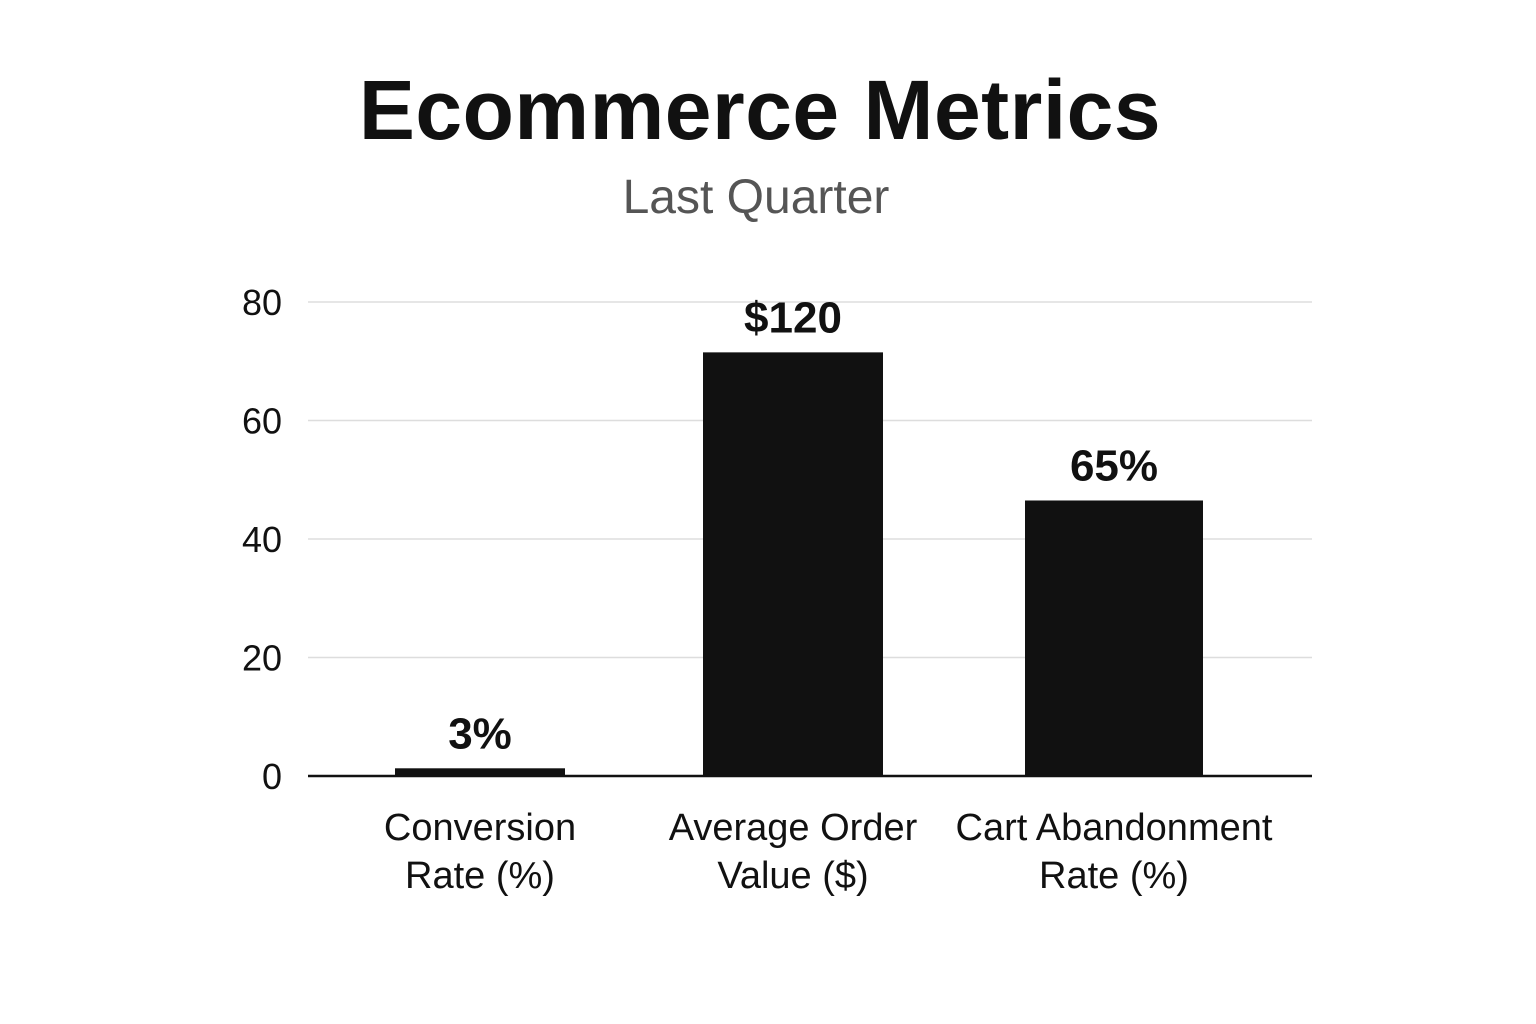  Describe the element at coordinates (272, 776) in the screenshot. I see `y-tick-label: 0` at that location.